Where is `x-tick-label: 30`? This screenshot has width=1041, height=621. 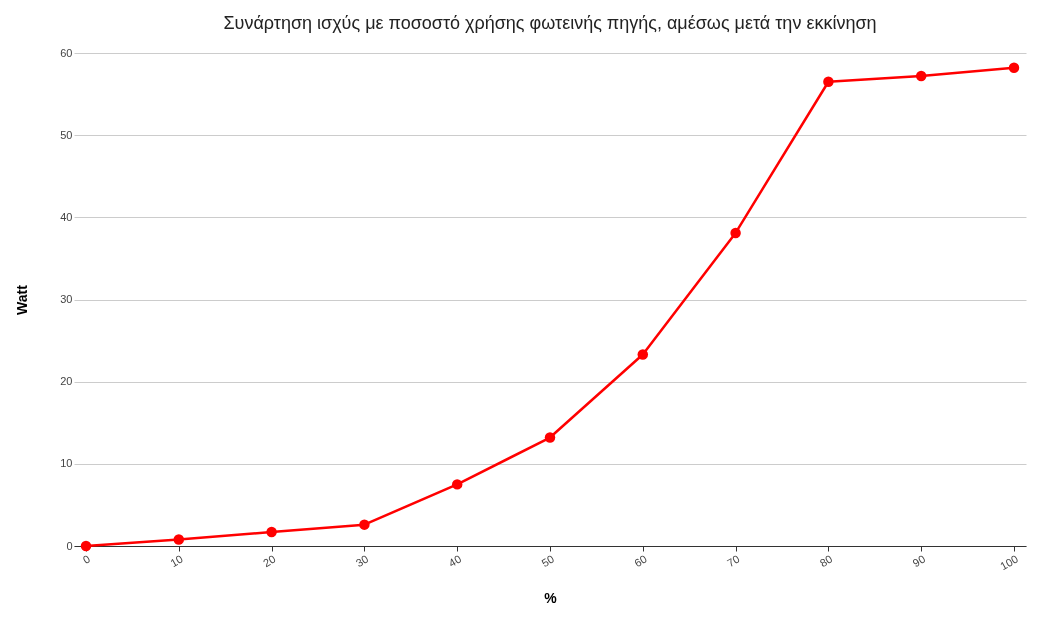
x-tick-label: 30 is located at coordinates (362, 561).